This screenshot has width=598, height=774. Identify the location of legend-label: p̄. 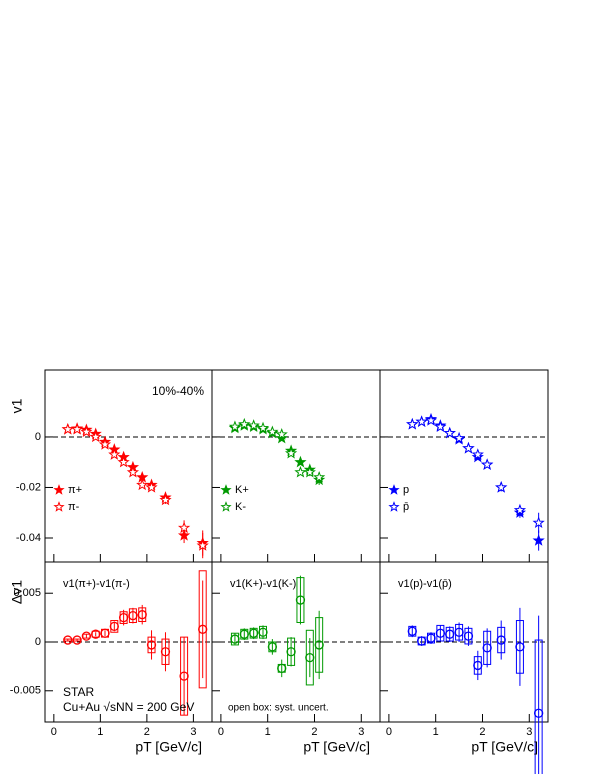
(406, 507).